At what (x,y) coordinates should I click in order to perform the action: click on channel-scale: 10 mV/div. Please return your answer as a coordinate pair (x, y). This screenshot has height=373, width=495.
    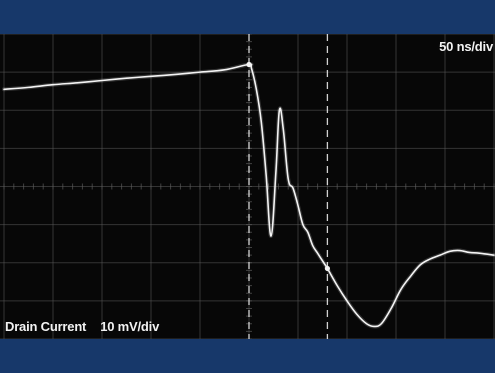
    Looking at the image, I should click on (130, 326).